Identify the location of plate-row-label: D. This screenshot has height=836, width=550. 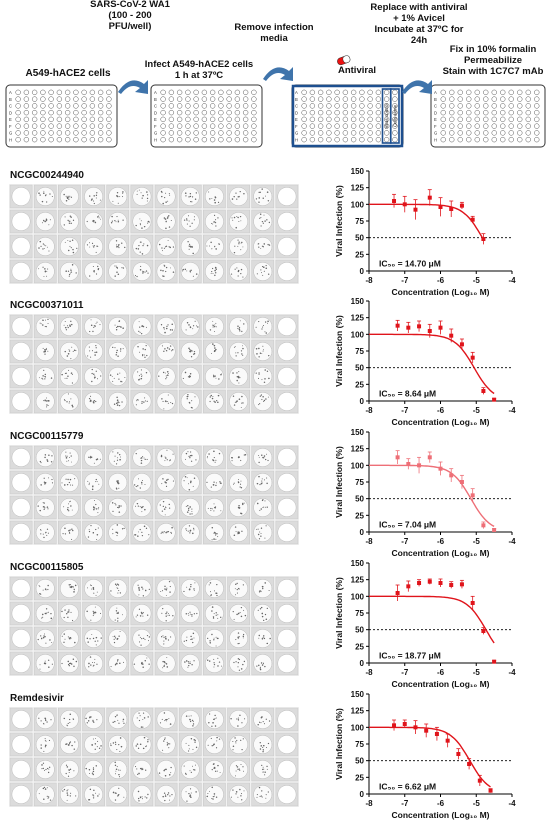
(296, 112).